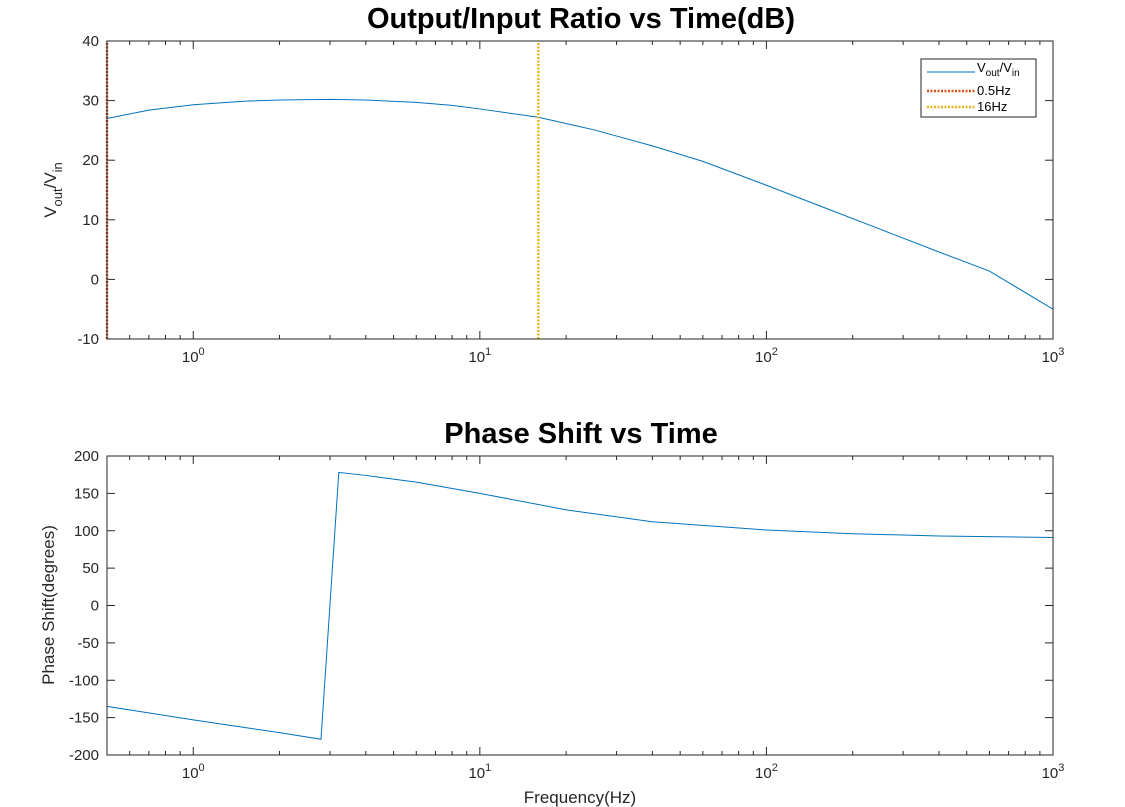  I want to click on phase-y-tick-label: 100, so click(86, 531).